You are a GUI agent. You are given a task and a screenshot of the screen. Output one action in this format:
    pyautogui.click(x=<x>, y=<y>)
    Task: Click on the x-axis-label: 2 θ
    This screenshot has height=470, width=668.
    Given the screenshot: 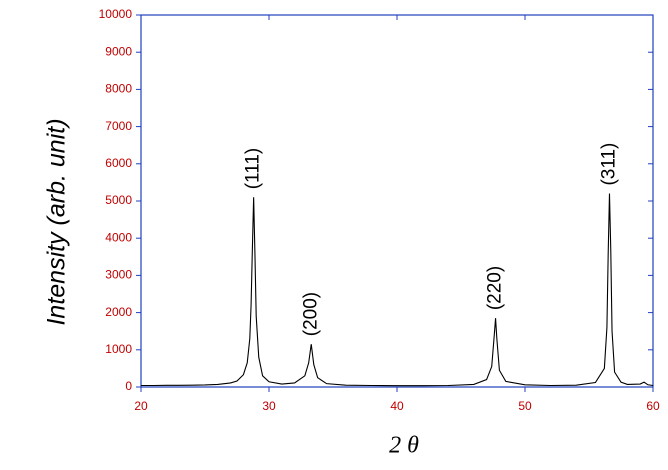 What is the action you would take?
    pyautogui.click(x=404, y=446)
    